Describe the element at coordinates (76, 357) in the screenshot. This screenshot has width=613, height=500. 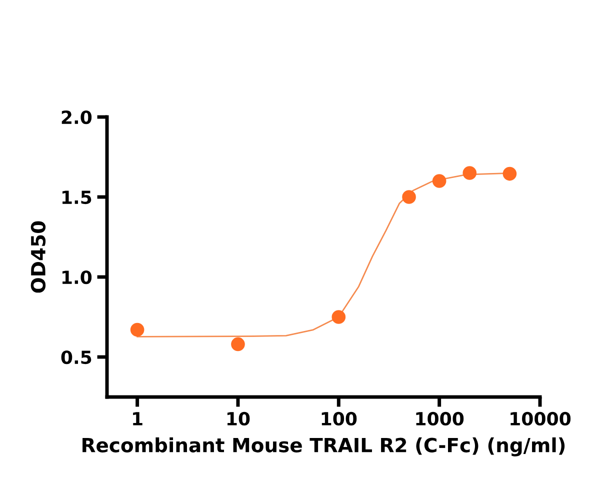
I see `y-tick-label: 0.5` at that location.